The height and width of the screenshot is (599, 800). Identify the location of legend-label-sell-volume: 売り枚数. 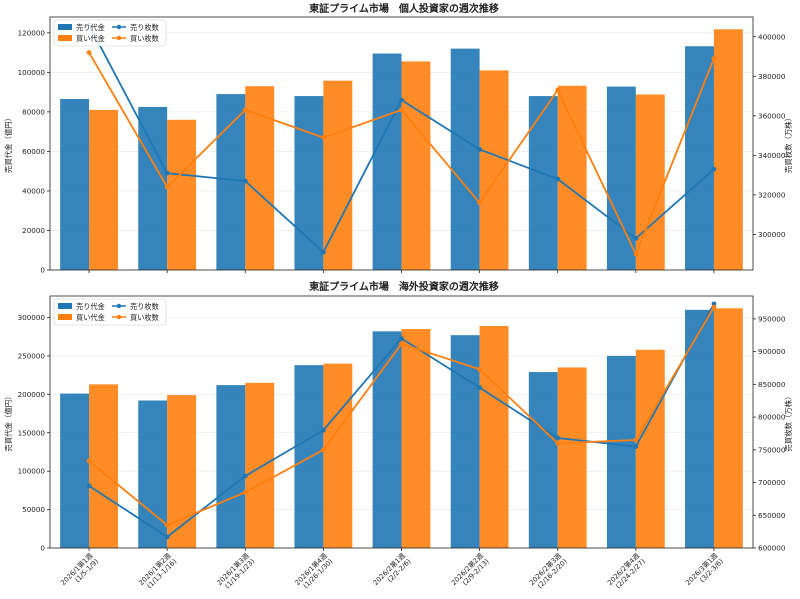
(144, 306).